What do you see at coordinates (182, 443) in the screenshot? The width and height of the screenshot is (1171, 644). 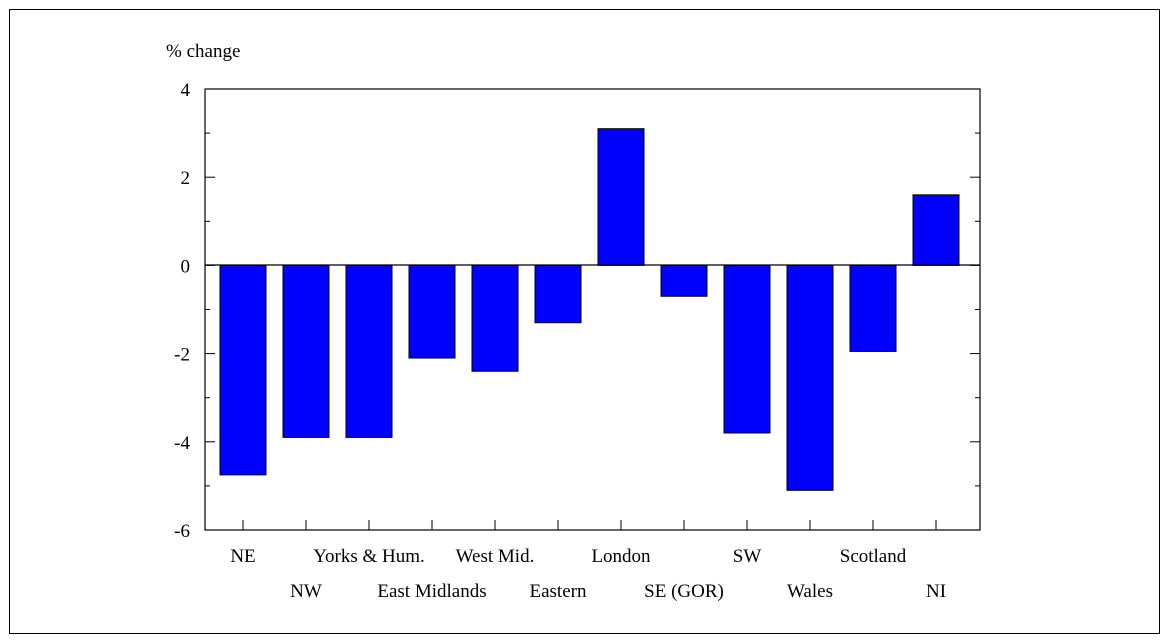 I see `y-tick-label: -4` at bounding box center [182, 443].